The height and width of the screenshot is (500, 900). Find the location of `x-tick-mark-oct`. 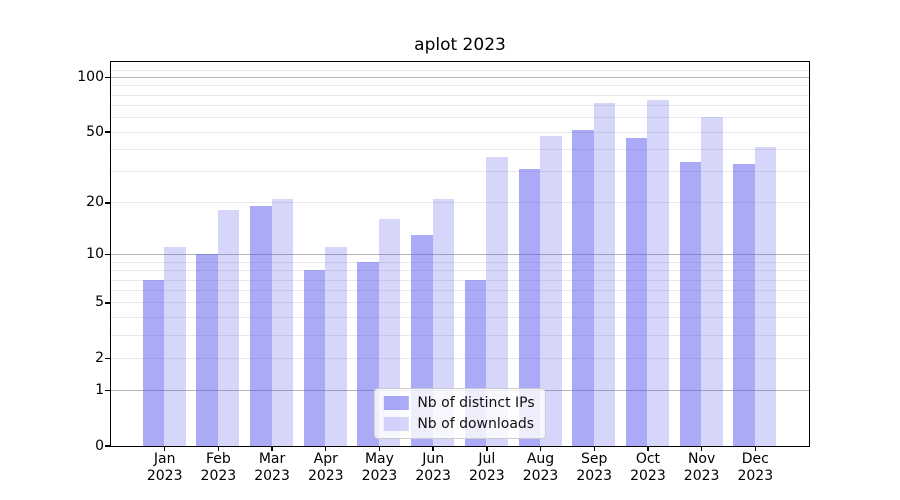

x-tick-mark-oct is located at coordinates (648, 448).